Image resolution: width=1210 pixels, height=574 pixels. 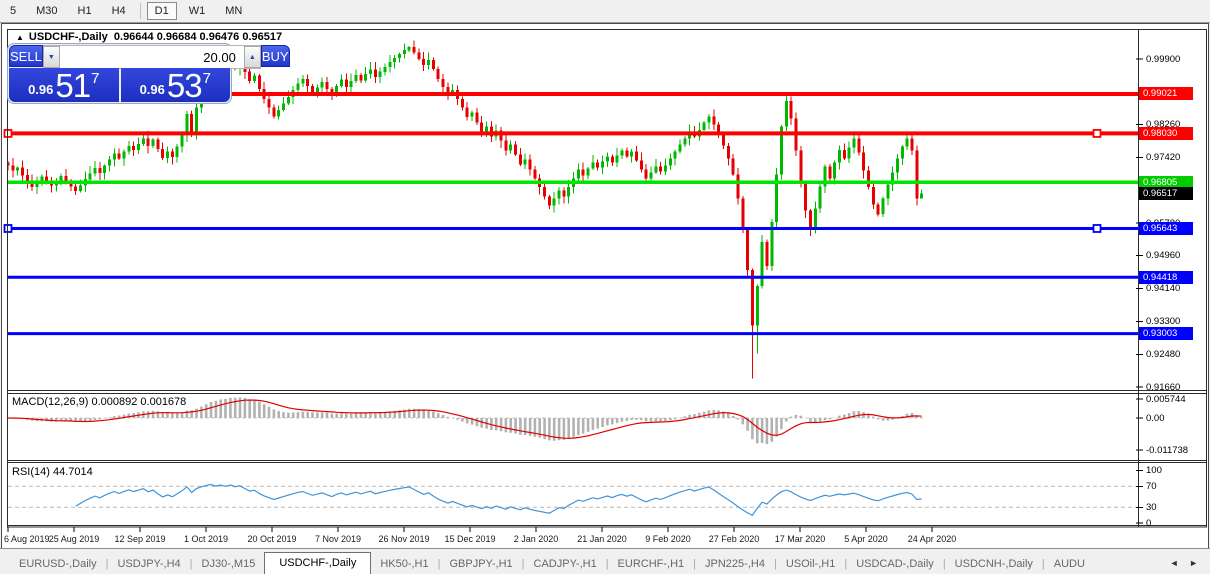 I want to click on timeframe-button-m30: M30, so click(x=47, y=11).